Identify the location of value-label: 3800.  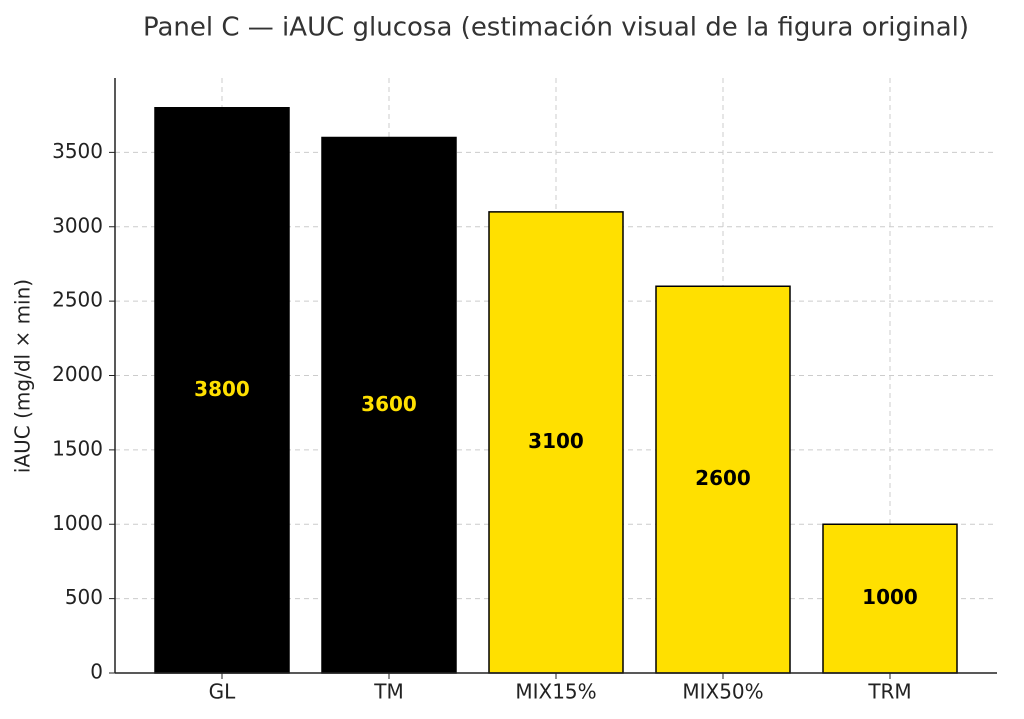
(222, 389).